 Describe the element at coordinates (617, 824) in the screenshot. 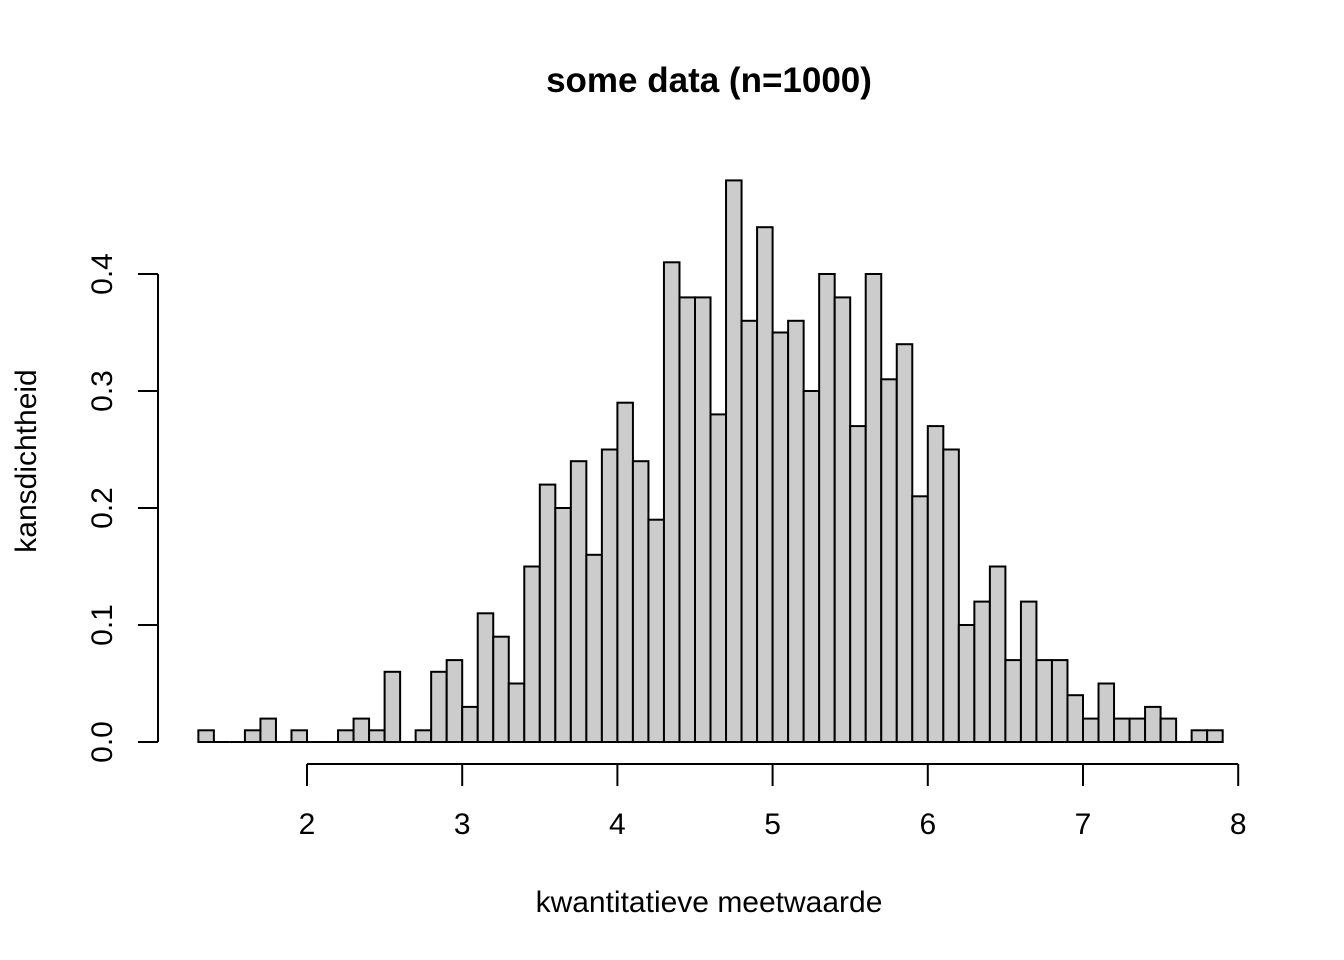

I see `x-tick-label: 4` at that location.